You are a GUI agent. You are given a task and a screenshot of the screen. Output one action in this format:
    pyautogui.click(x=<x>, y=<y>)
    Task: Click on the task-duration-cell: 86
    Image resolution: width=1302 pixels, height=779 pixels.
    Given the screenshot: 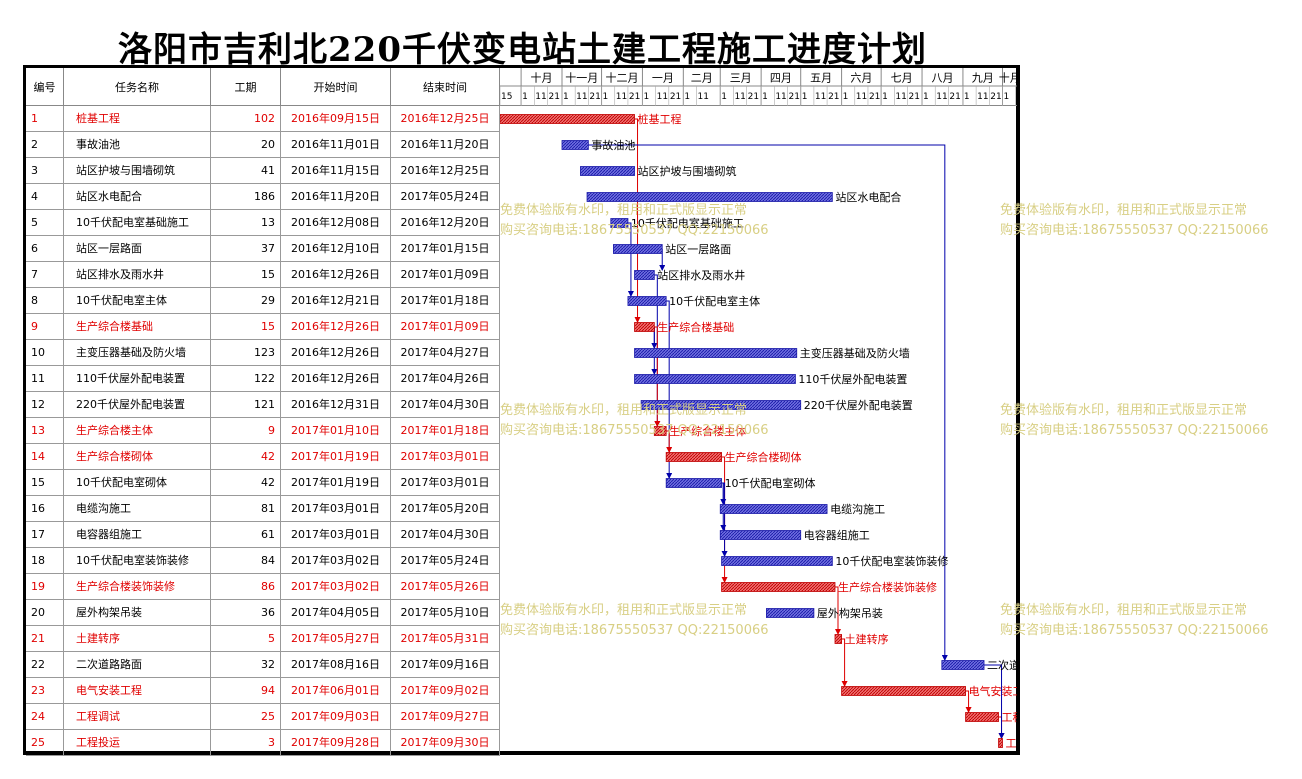 What is the action you would take?
    pyautogui.click(x=246, y=587)
    